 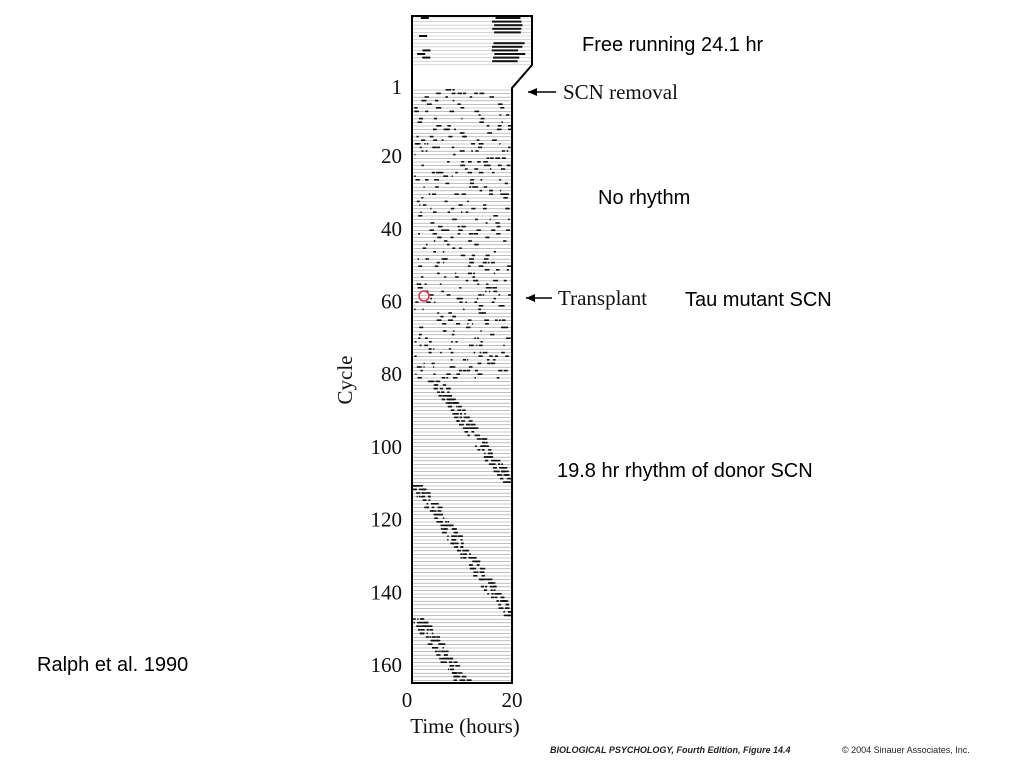 I want to click on footer-copyright: © 2004 Sinauer Associates, Inc., so click(x=906, y=750).